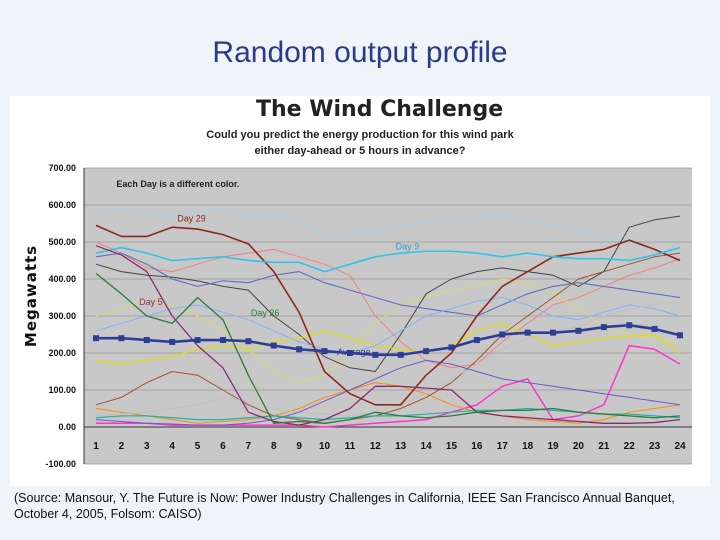 Image resolution: width=720 pixels, height=540 pixels. I want to click on chart-subtitle-line-2: either day-ahead or 5 hours in advance?, so click(360, 151).